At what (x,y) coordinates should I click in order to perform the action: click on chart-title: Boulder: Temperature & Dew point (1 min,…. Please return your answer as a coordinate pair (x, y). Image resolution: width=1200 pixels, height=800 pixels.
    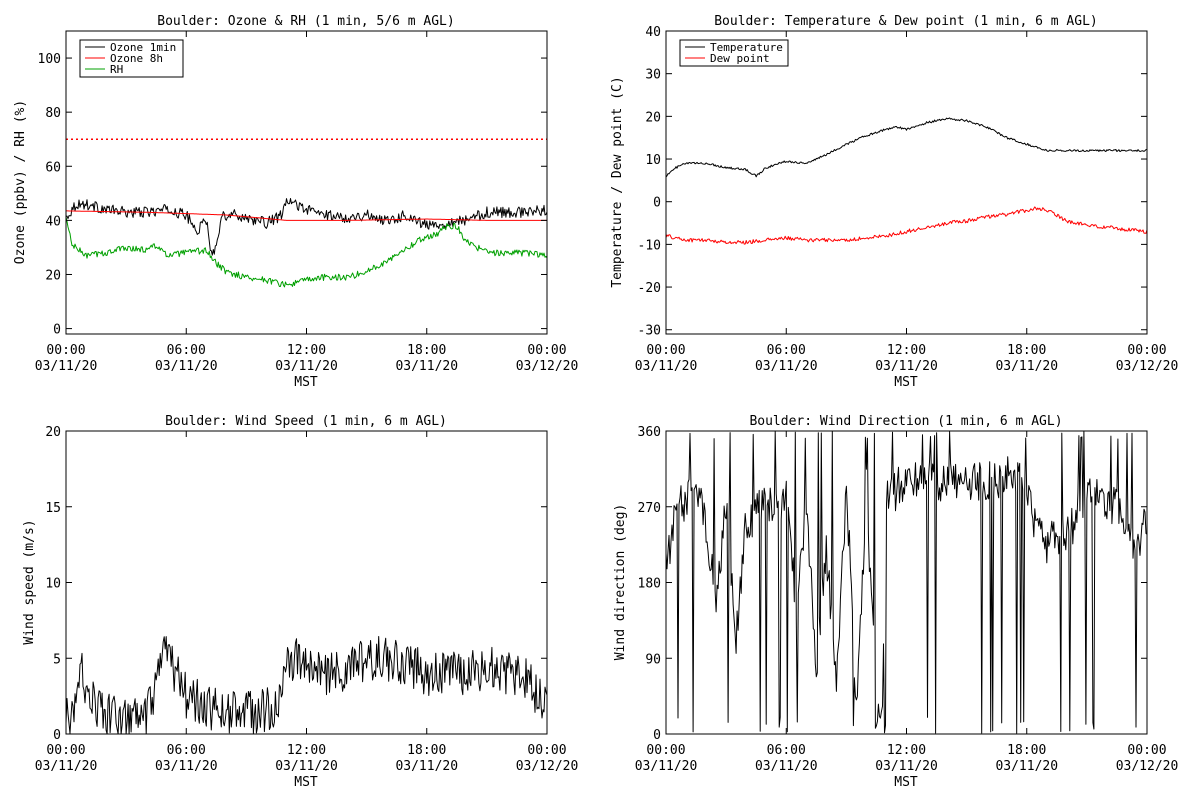
    Looking at the image, I should click on (906, 21).